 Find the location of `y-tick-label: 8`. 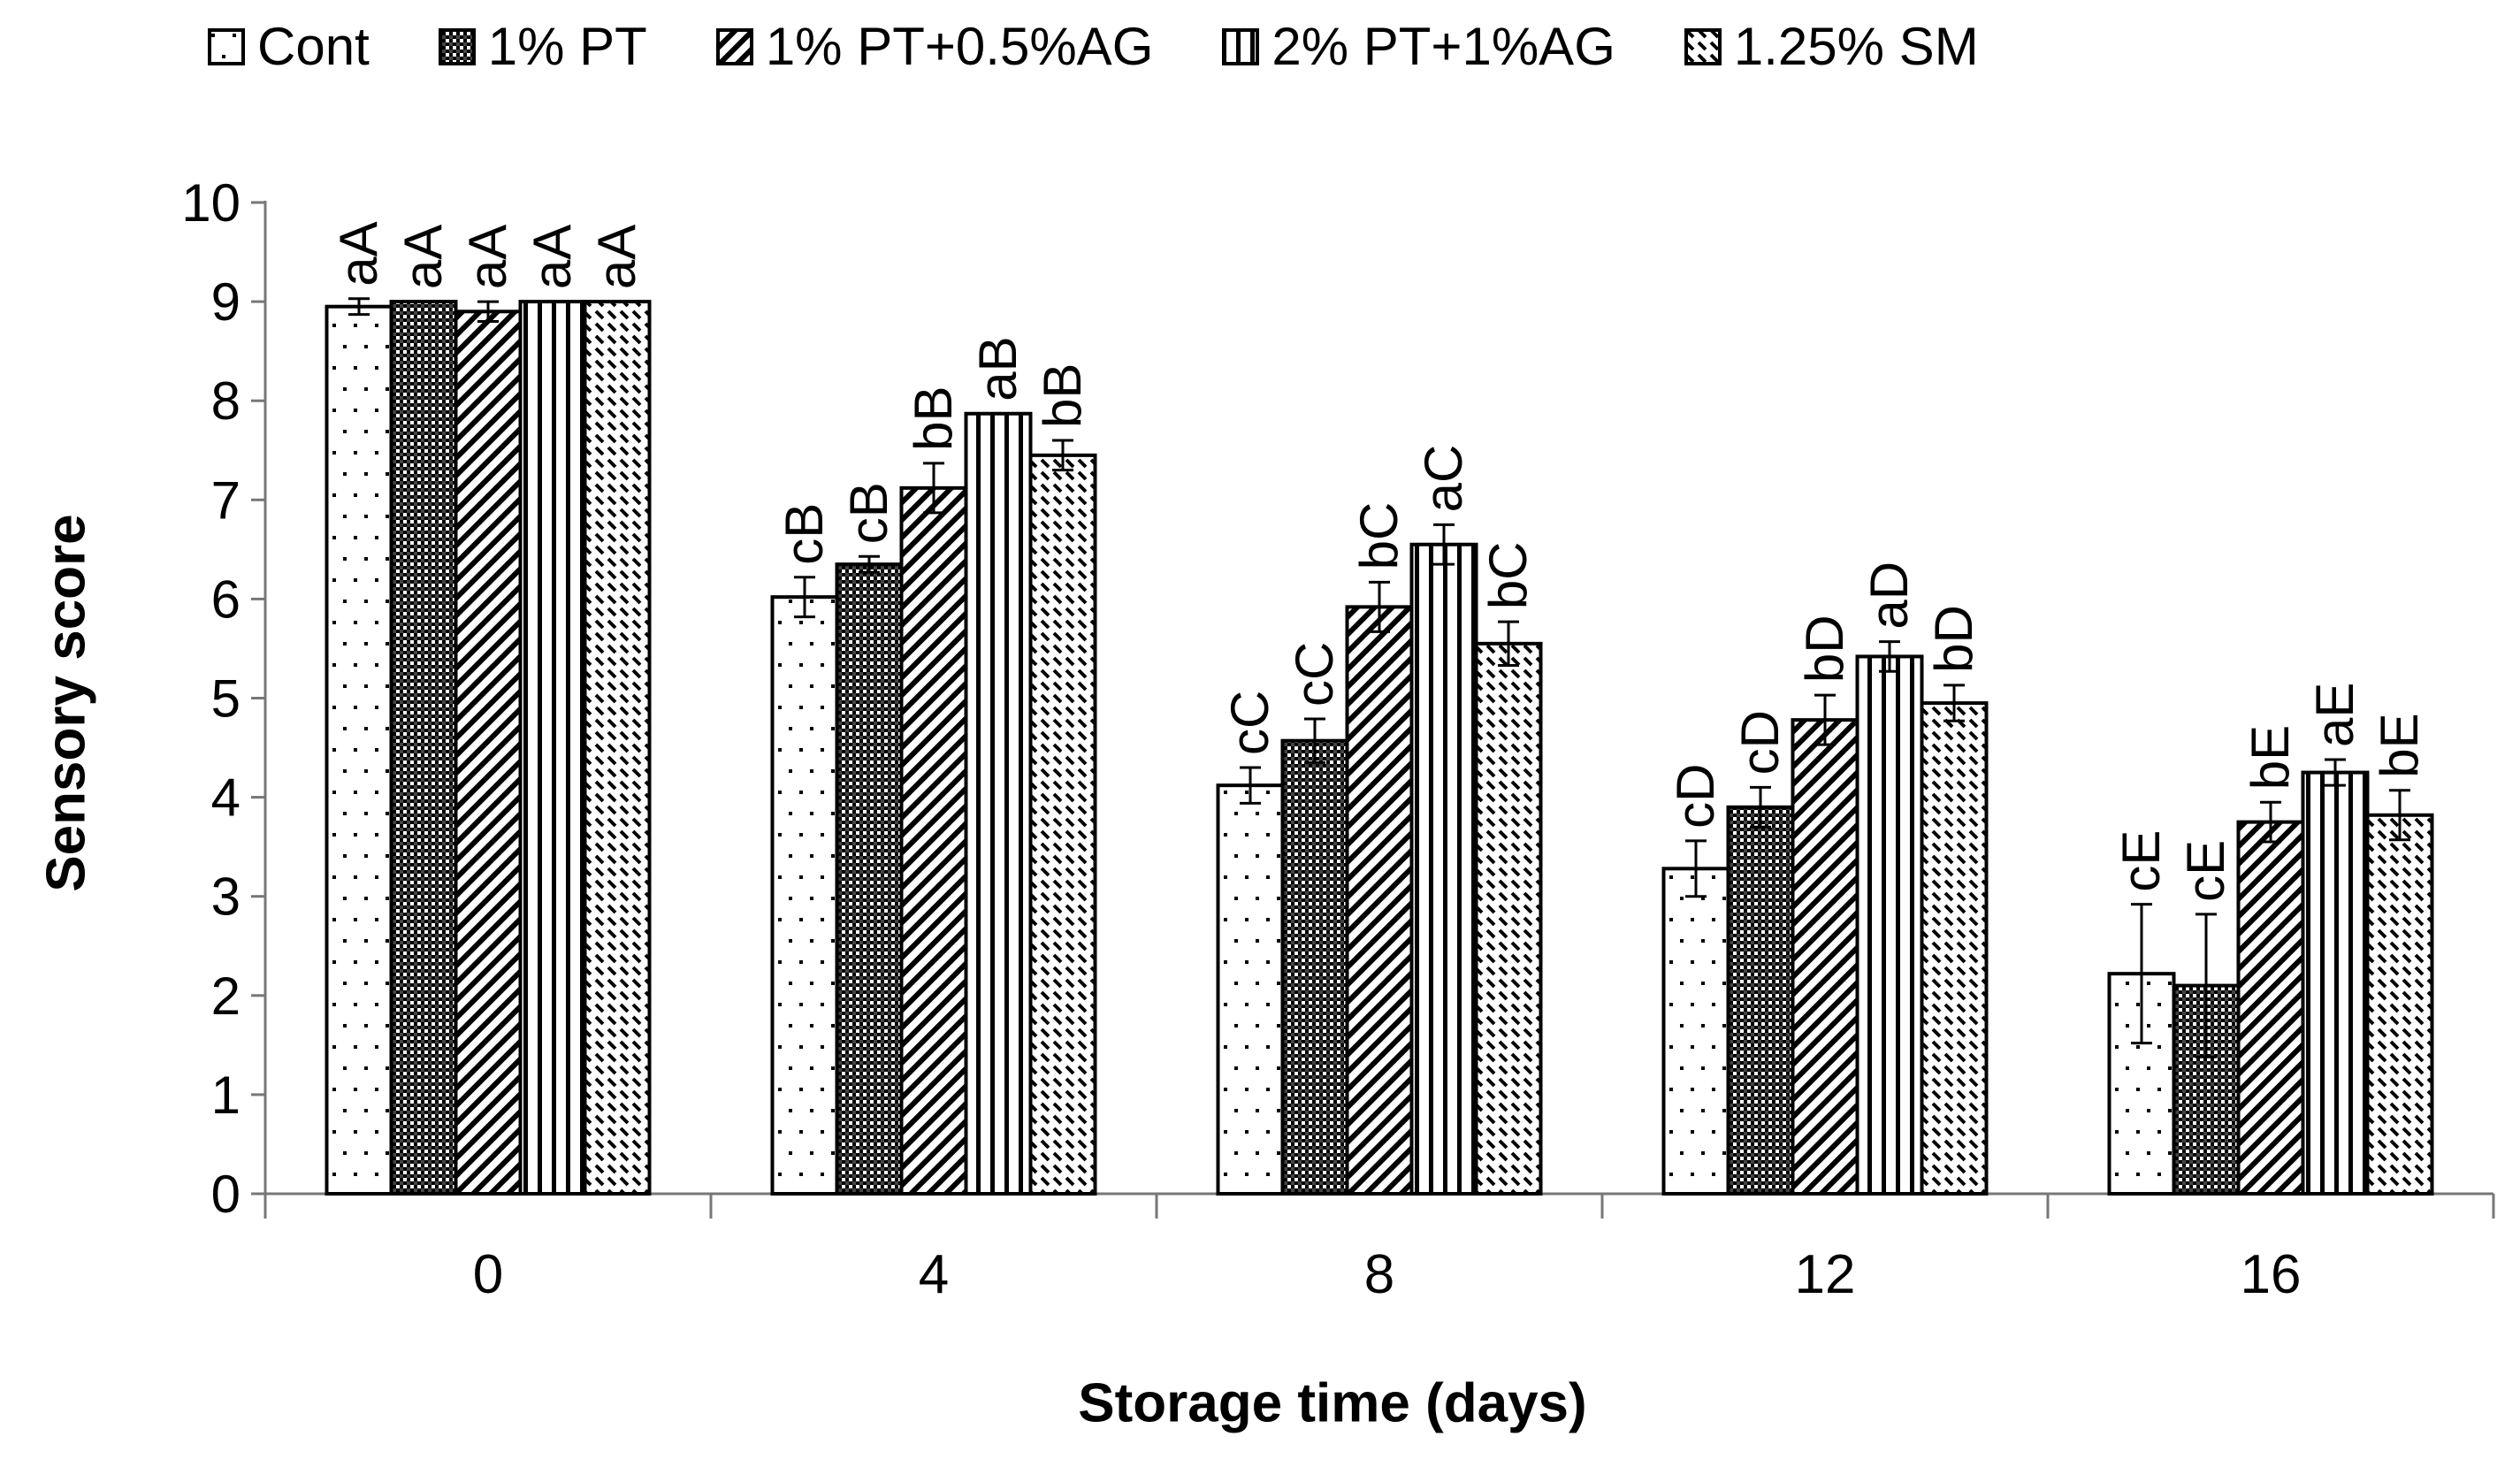

y-tick-label: 8 is located at coordinates (226, 401).